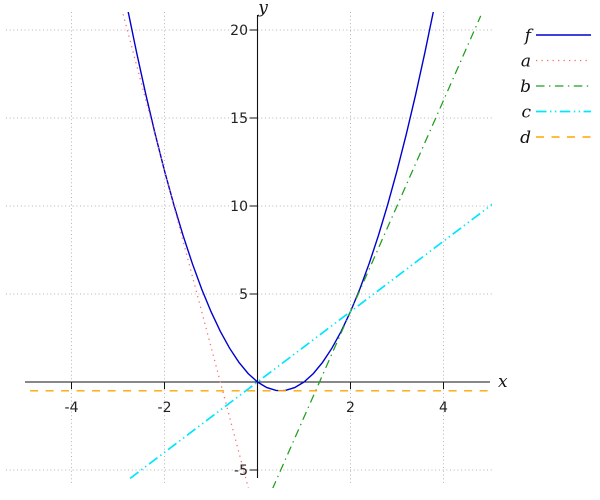 The width and height of the screenshot is (600, 500). I want to click on y-tick-label: 20, so click(239, 31).